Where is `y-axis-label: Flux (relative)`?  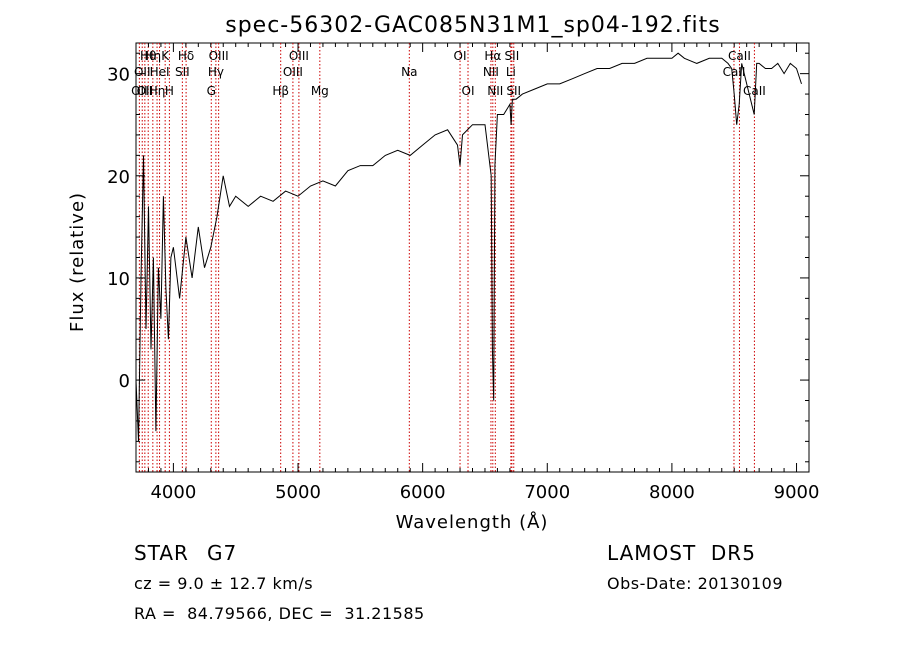 y-axis-label: Flux (relative) is located at coordinates (77, 262).